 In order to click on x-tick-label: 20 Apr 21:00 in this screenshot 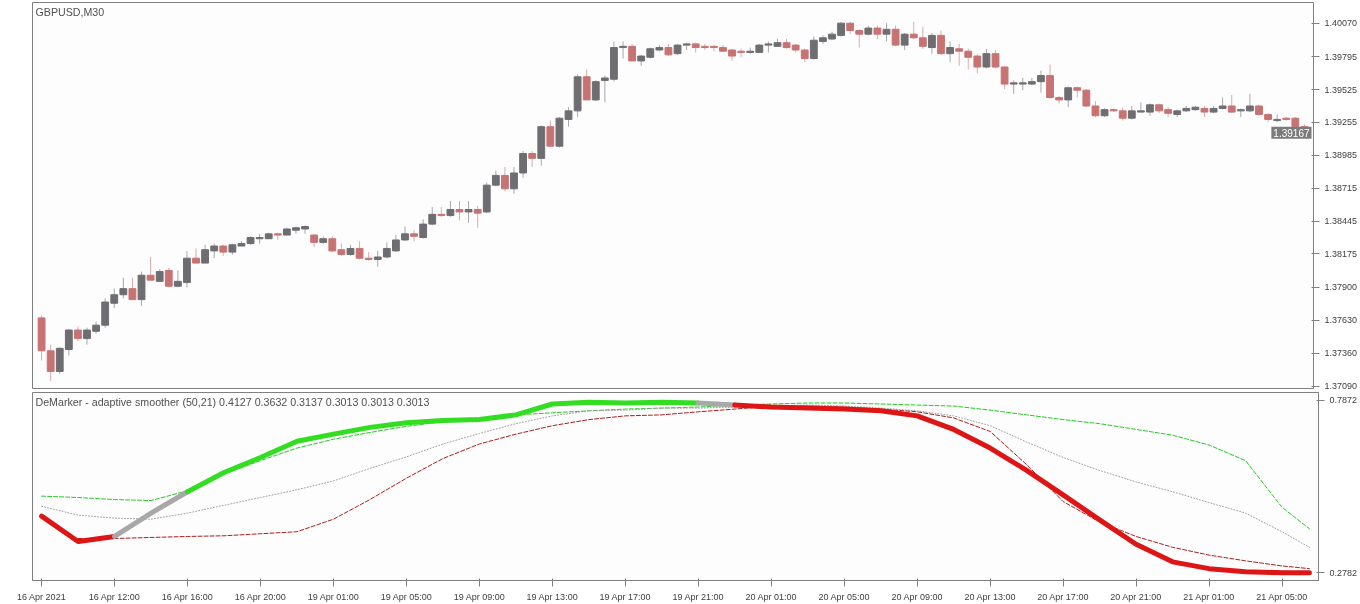, I will do `click(1136, 596)`.